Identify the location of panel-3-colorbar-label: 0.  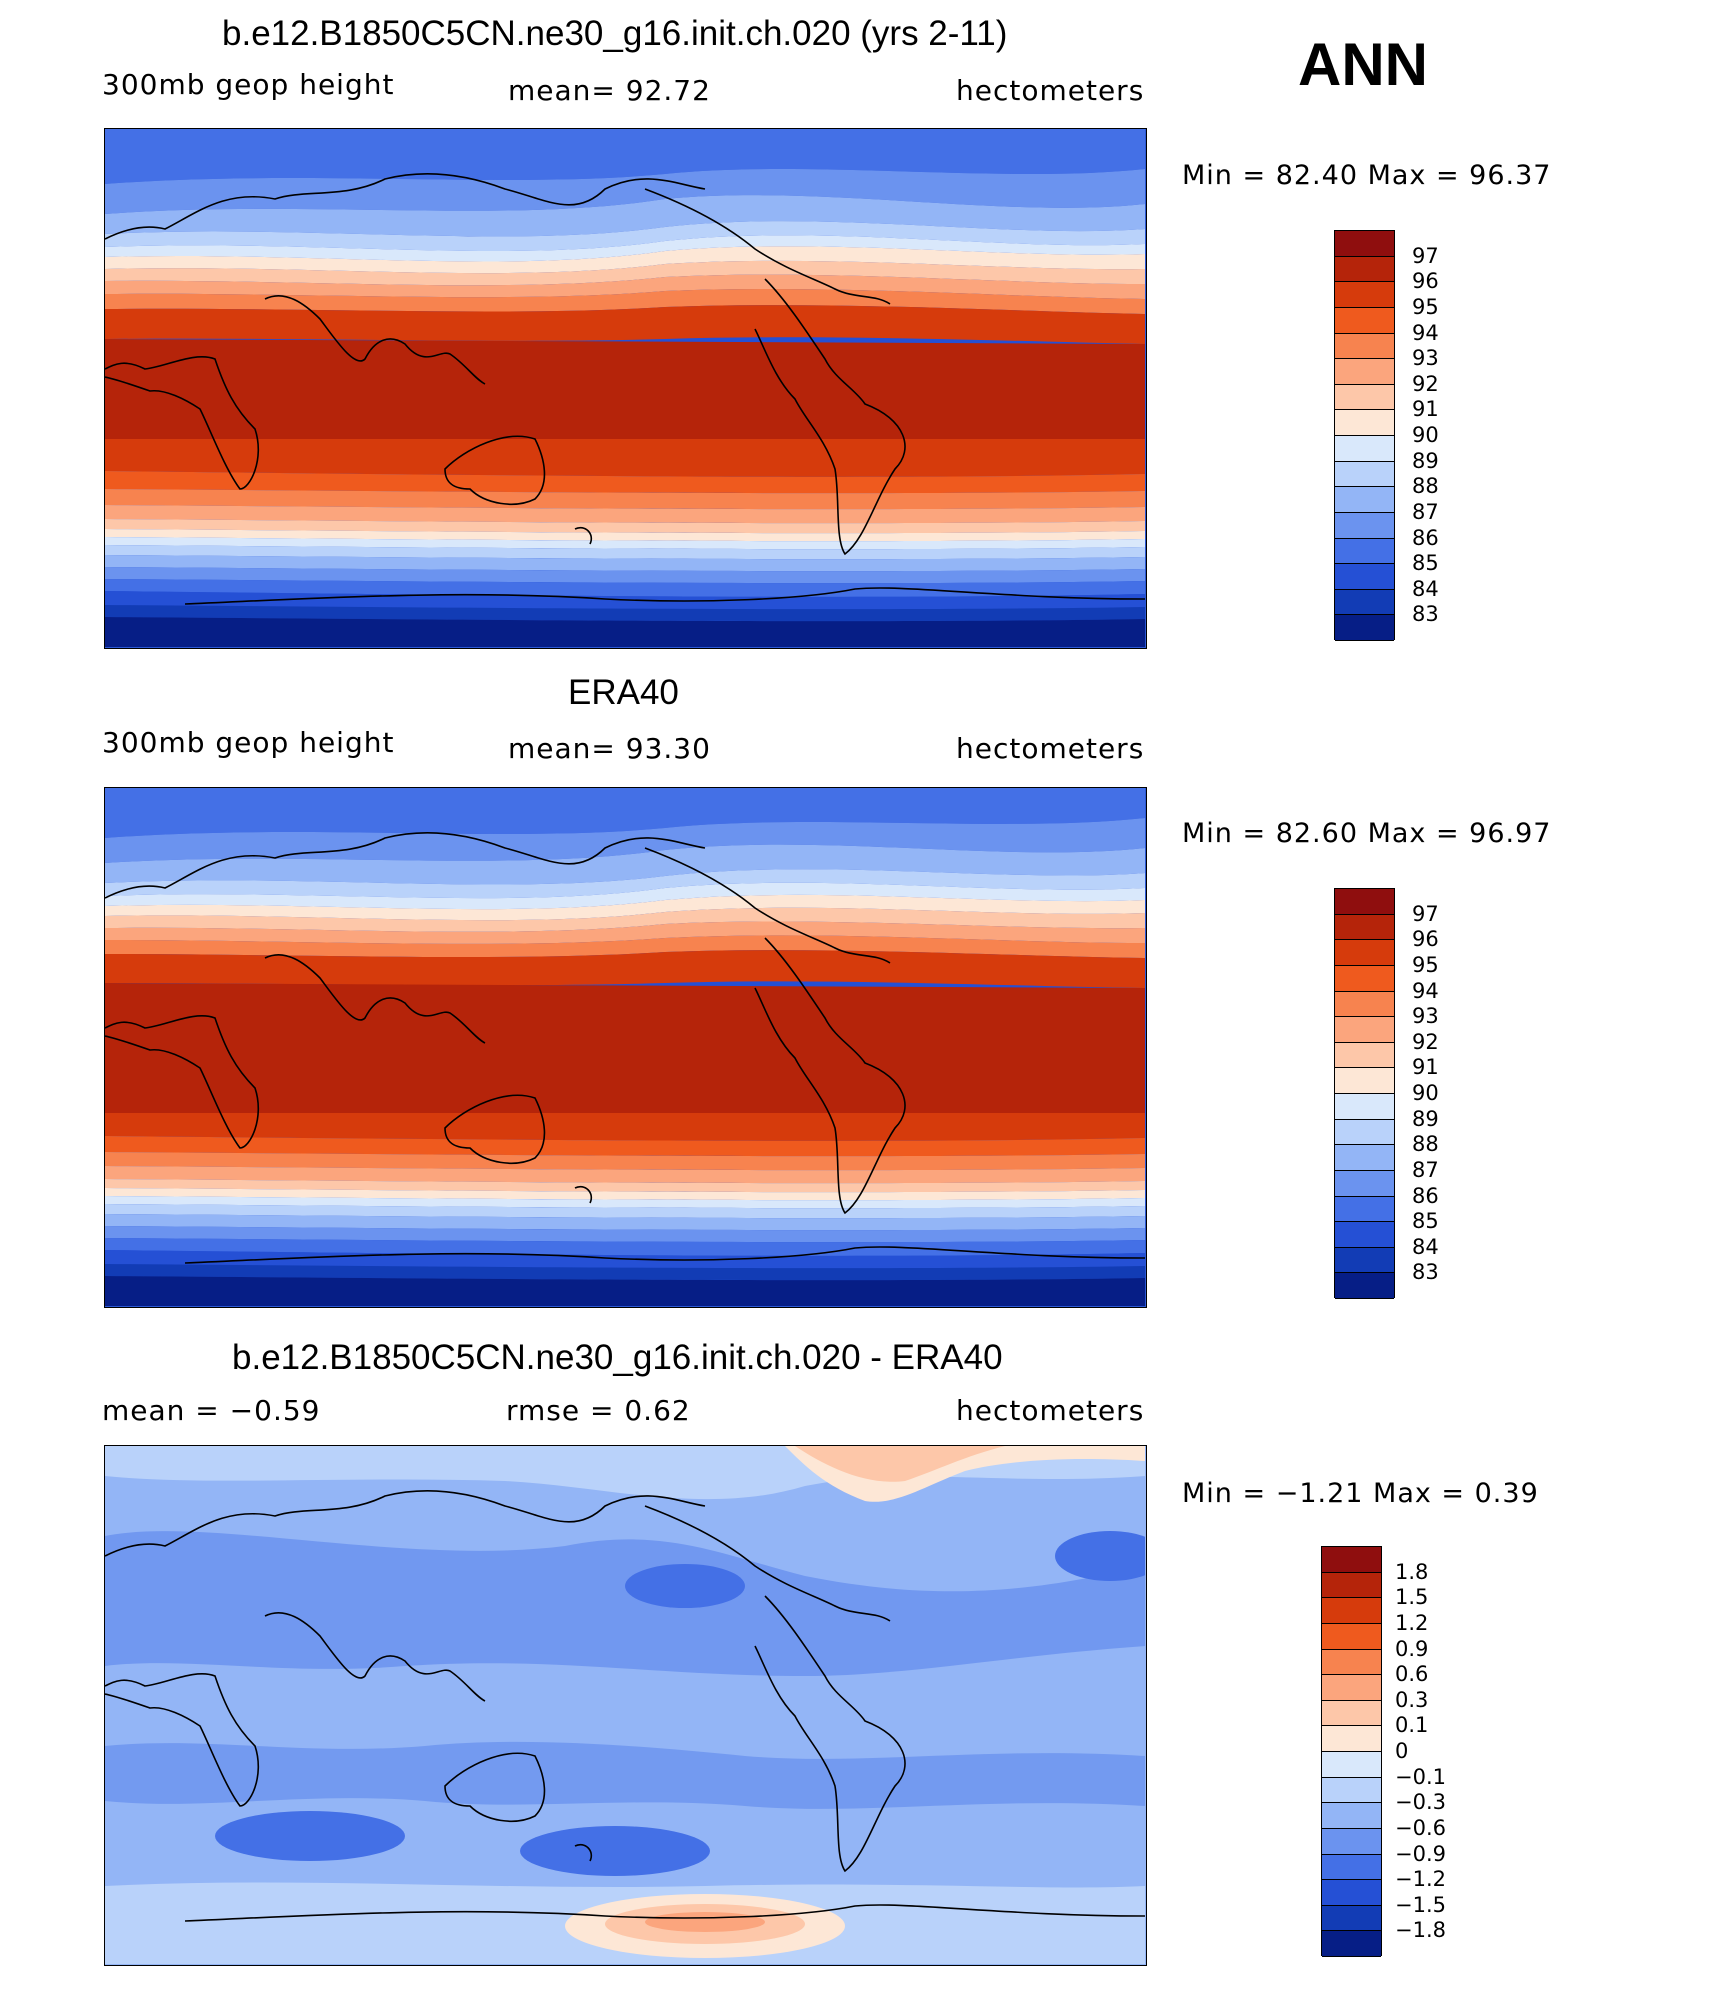
(1402, 1751).